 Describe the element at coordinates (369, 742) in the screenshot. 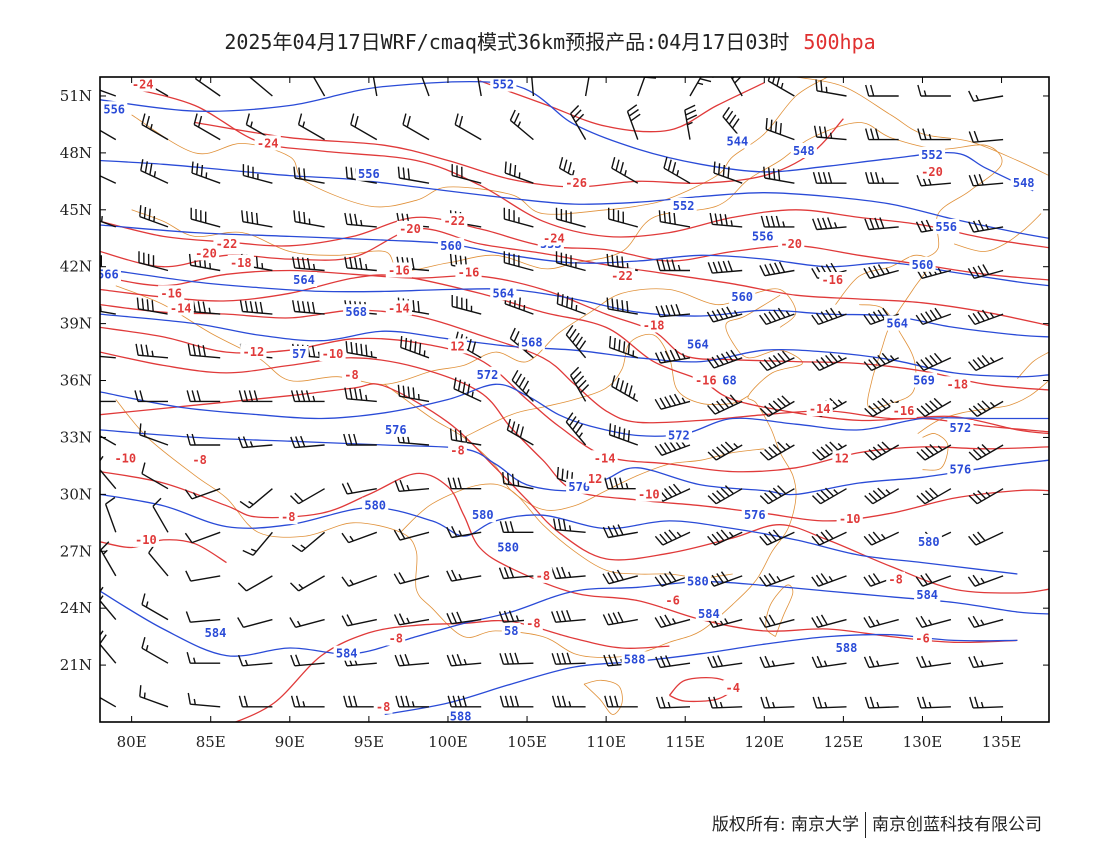

I see `x-tick-label: 95E` at that location.